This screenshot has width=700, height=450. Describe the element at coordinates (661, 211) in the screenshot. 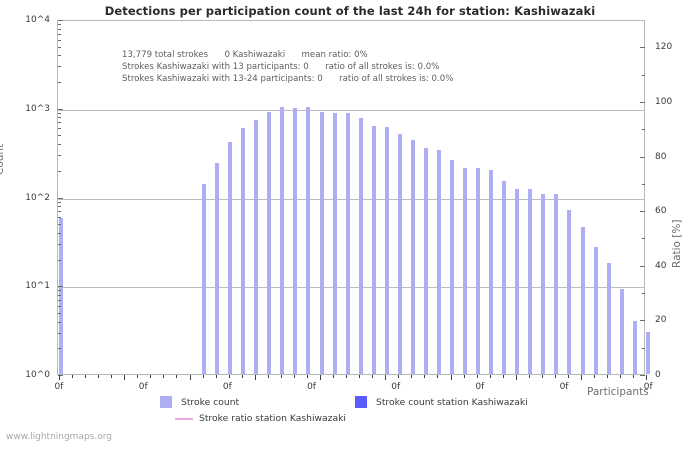

I see `y-axis-right-tick-label: 60` at that location.